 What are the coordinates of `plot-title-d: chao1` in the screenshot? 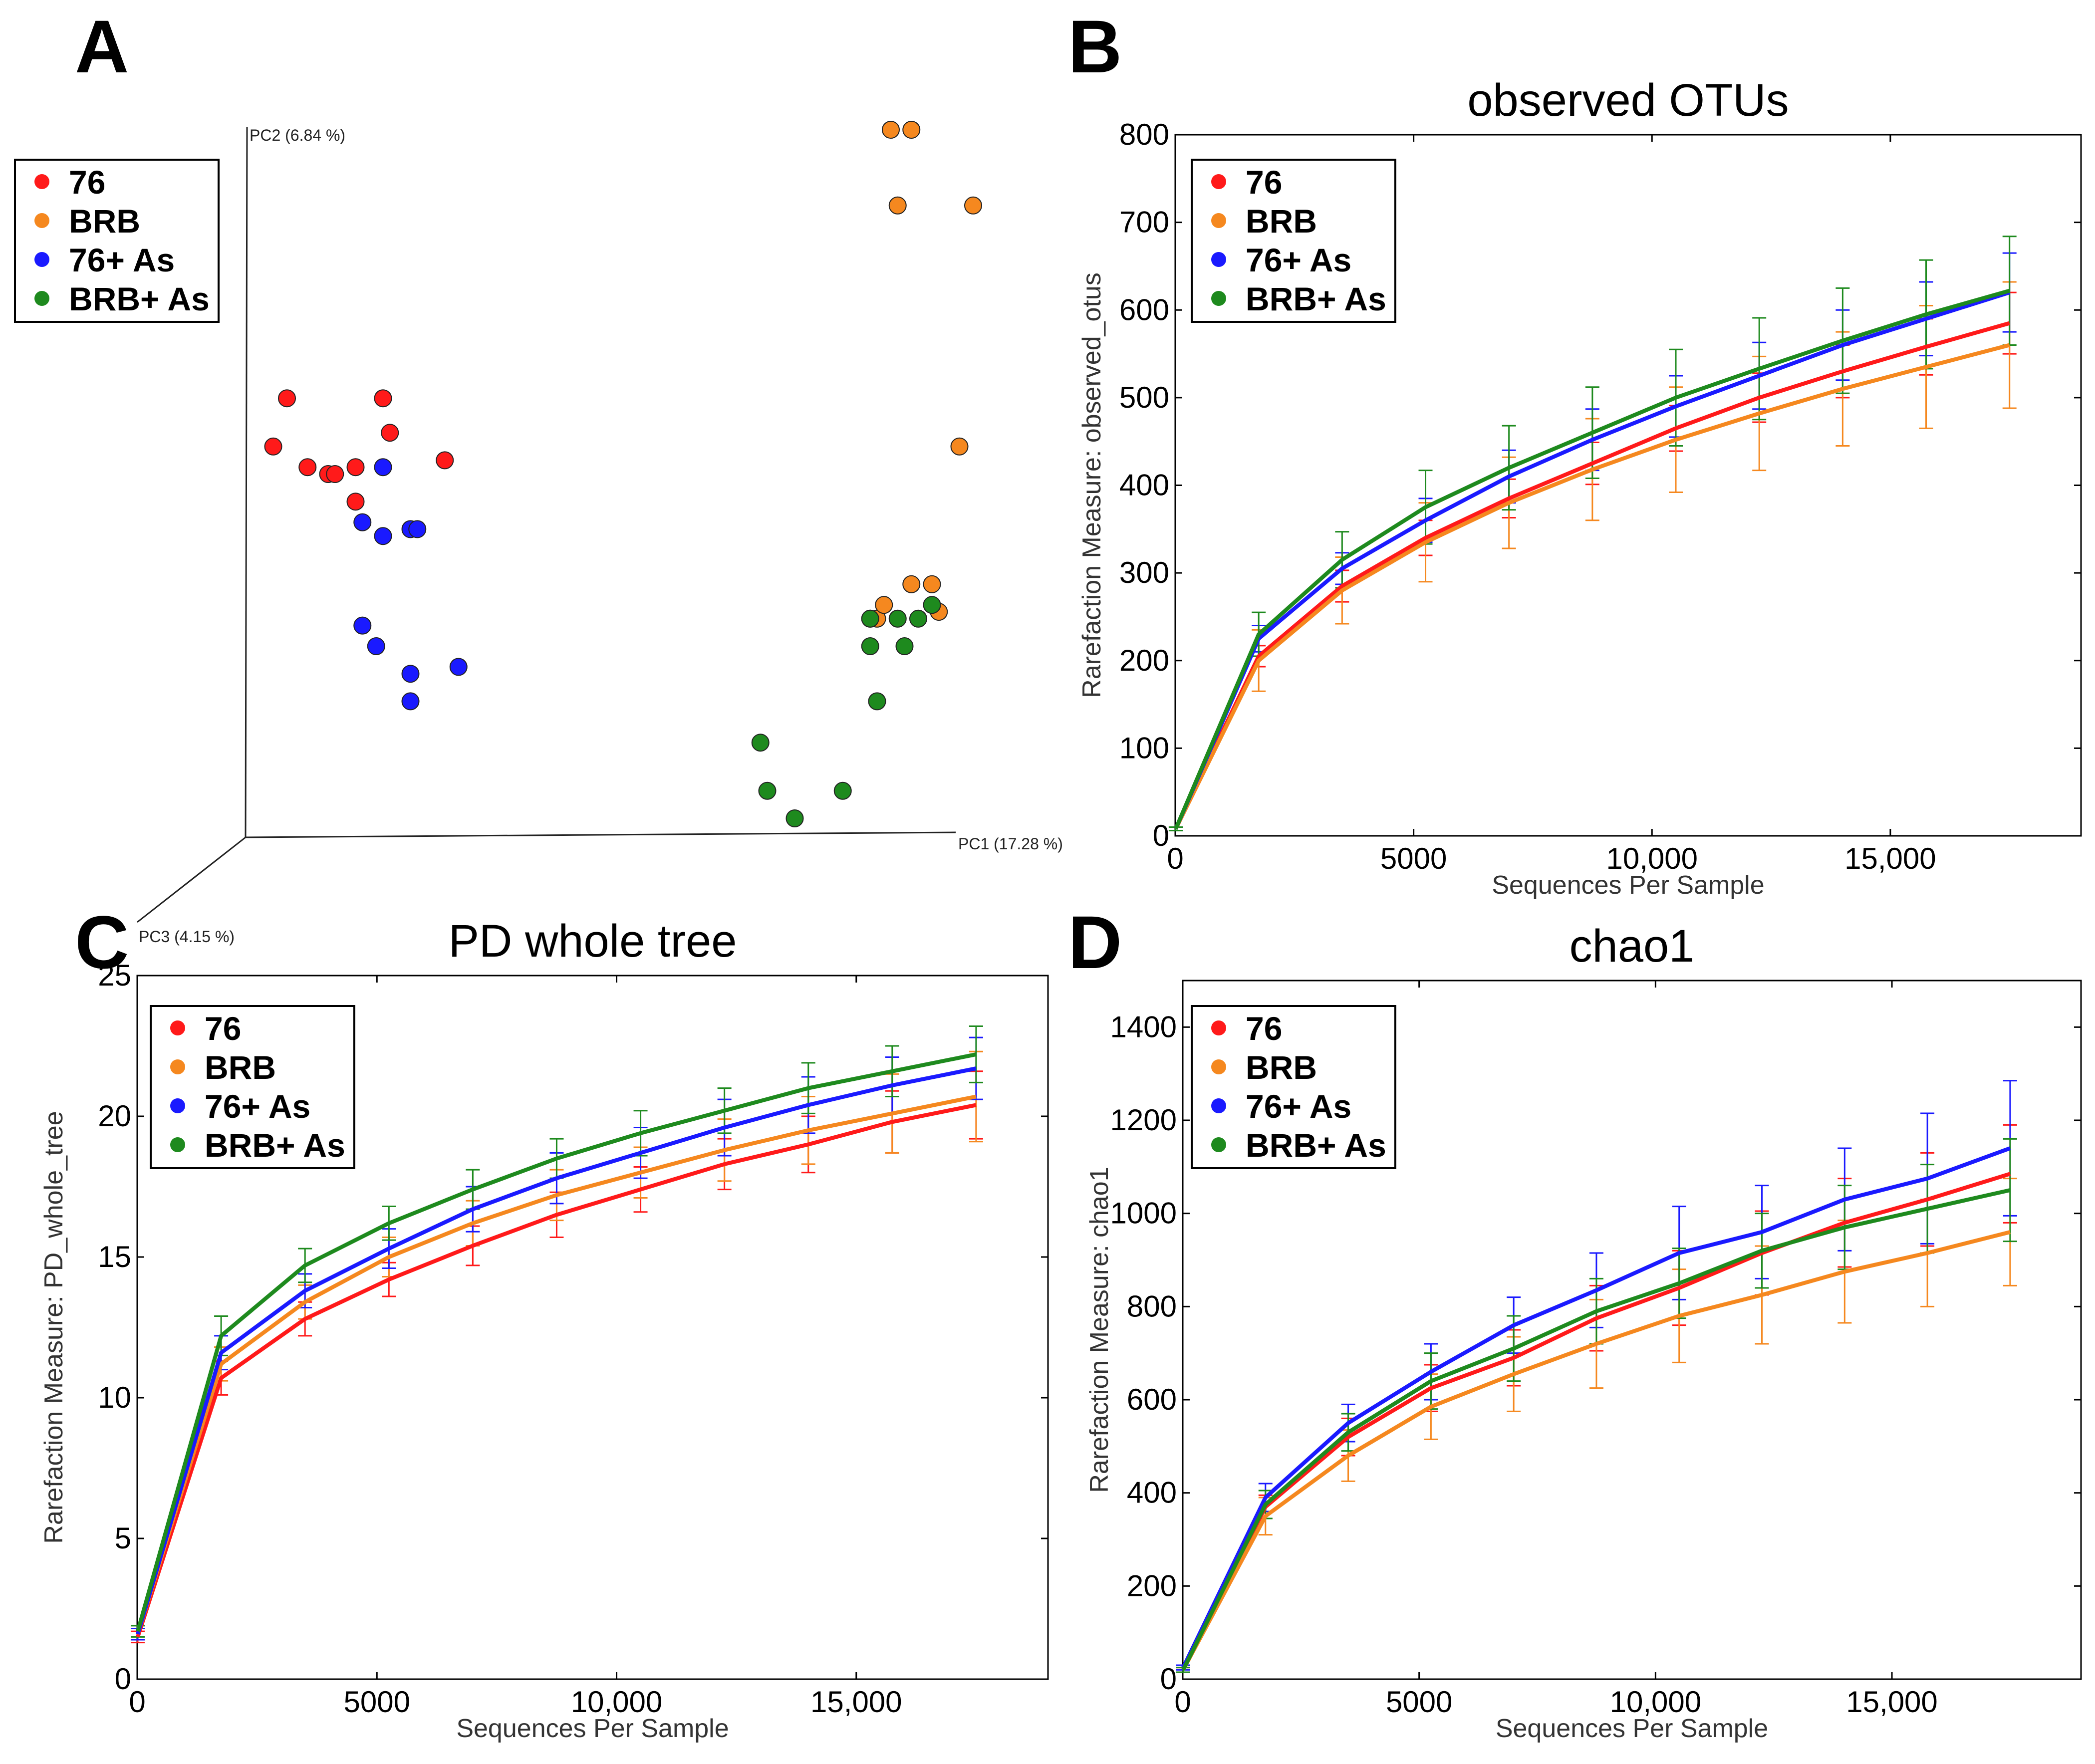 It's located at (1632, 946).